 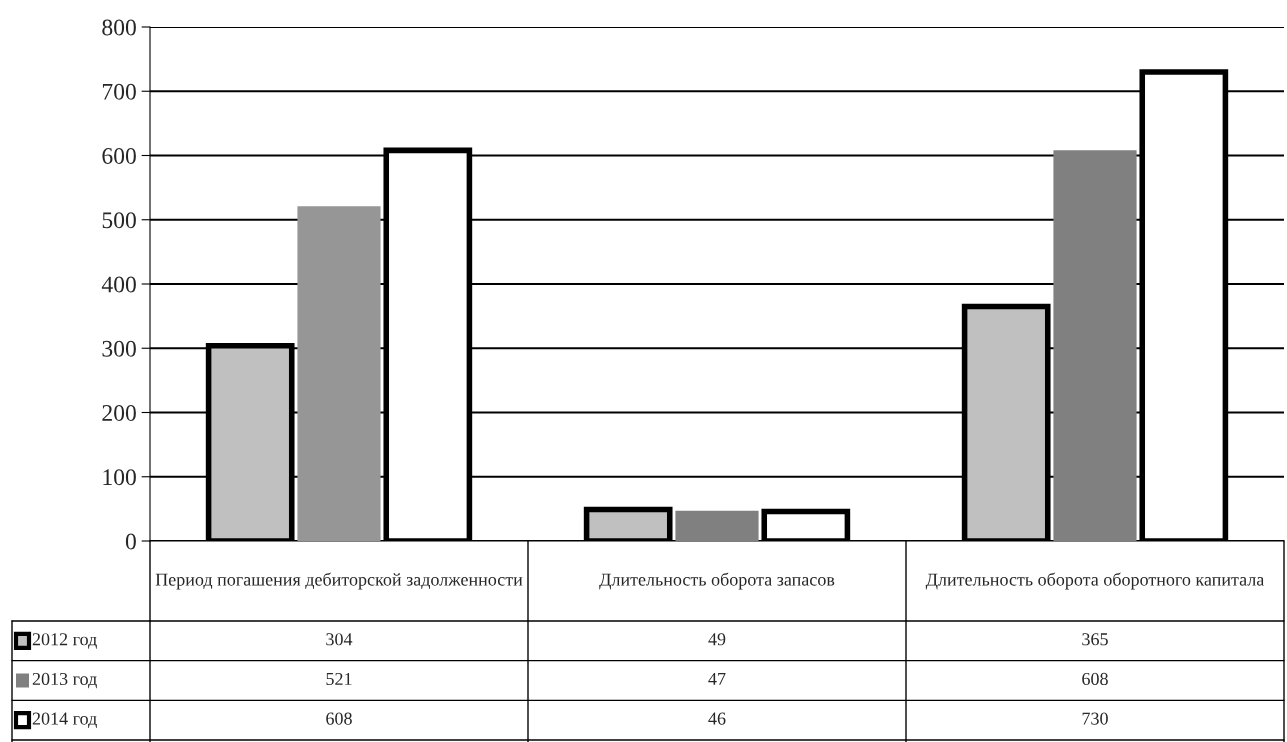 I want to click on x-tick-label: Период погашения дебиторской задолженности, so click(x=339, y=581).